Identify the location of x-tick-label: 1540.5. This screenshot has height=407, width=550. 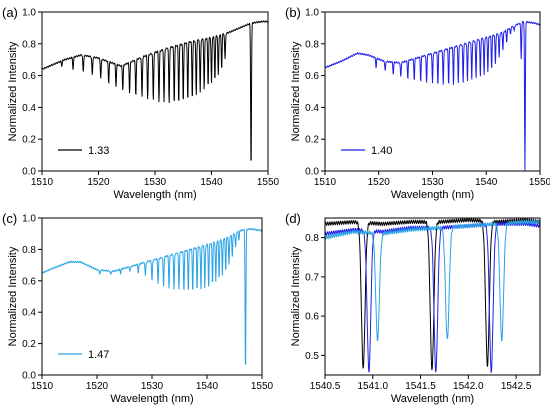
(325, 386).